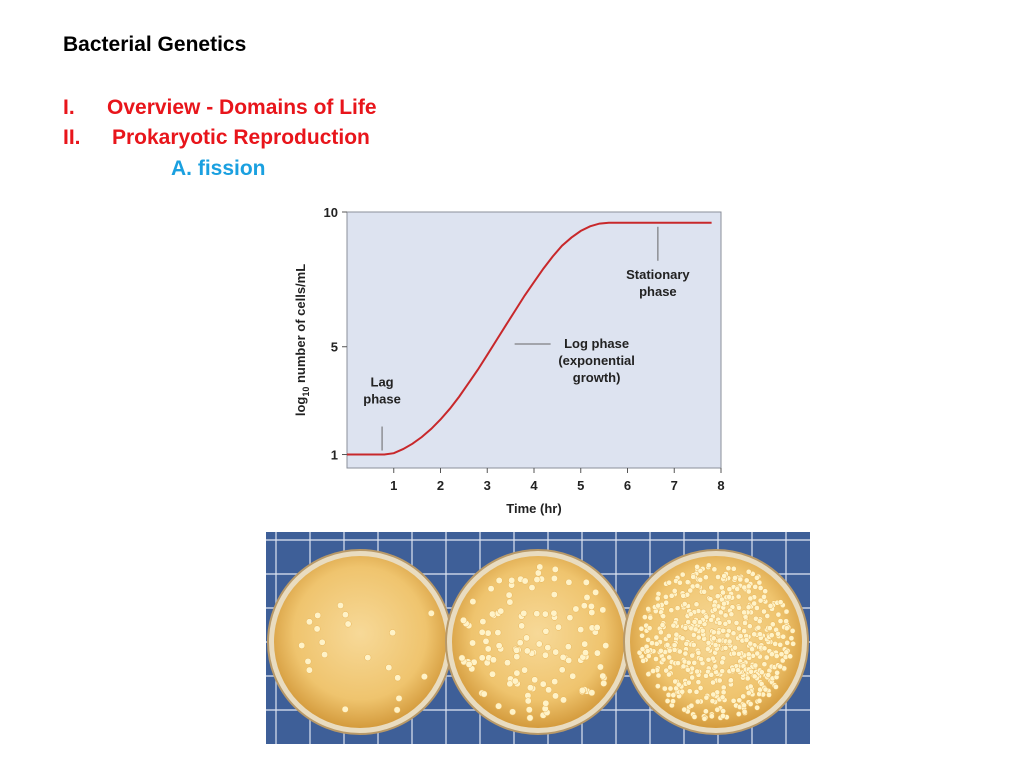 The image size is (1024, 768). Describe the element at coordinates (69, 107) in the screenshot. I see `outline-number-1: I.` at that location.